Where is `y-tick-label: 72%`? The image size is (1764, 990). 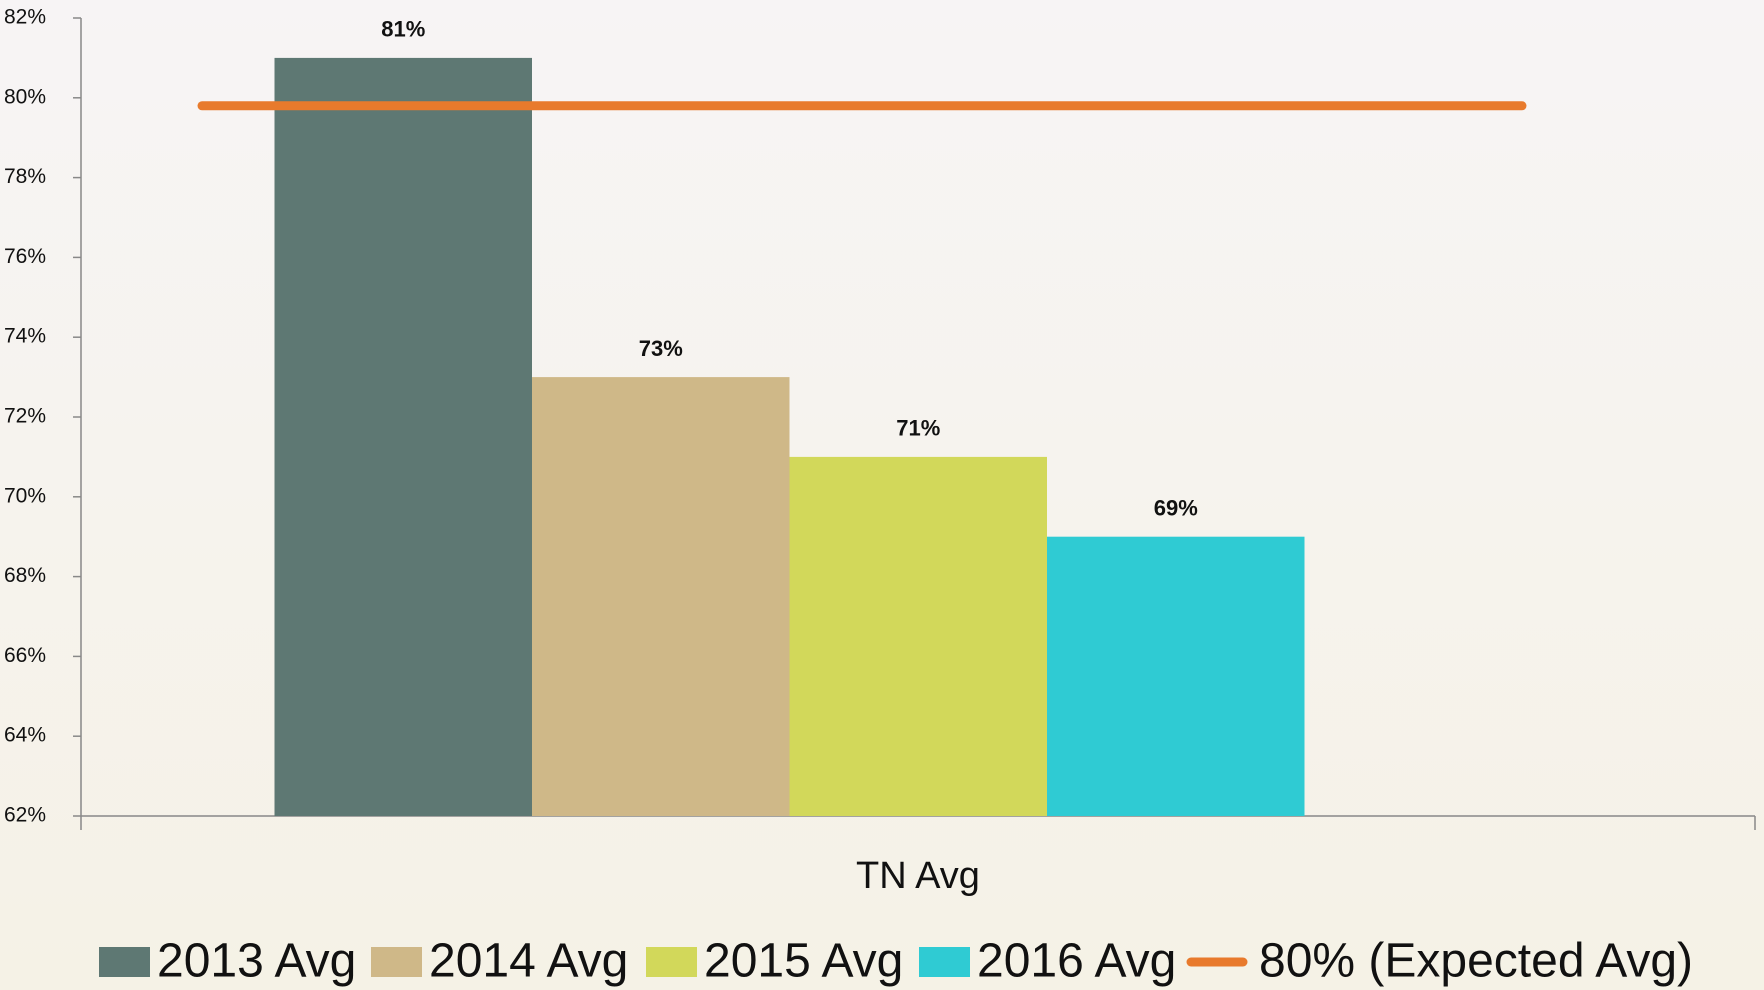 y-tick-label: 72% is located at coordinates (25, 416).